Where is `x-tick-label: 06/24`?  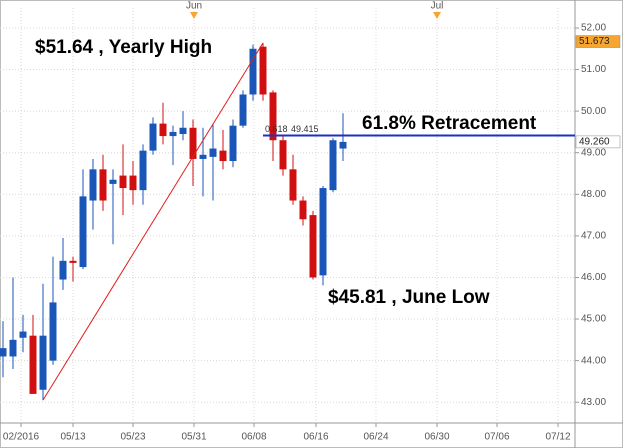 x-tick-label: 06/24 is located at coordinates (375, 437).